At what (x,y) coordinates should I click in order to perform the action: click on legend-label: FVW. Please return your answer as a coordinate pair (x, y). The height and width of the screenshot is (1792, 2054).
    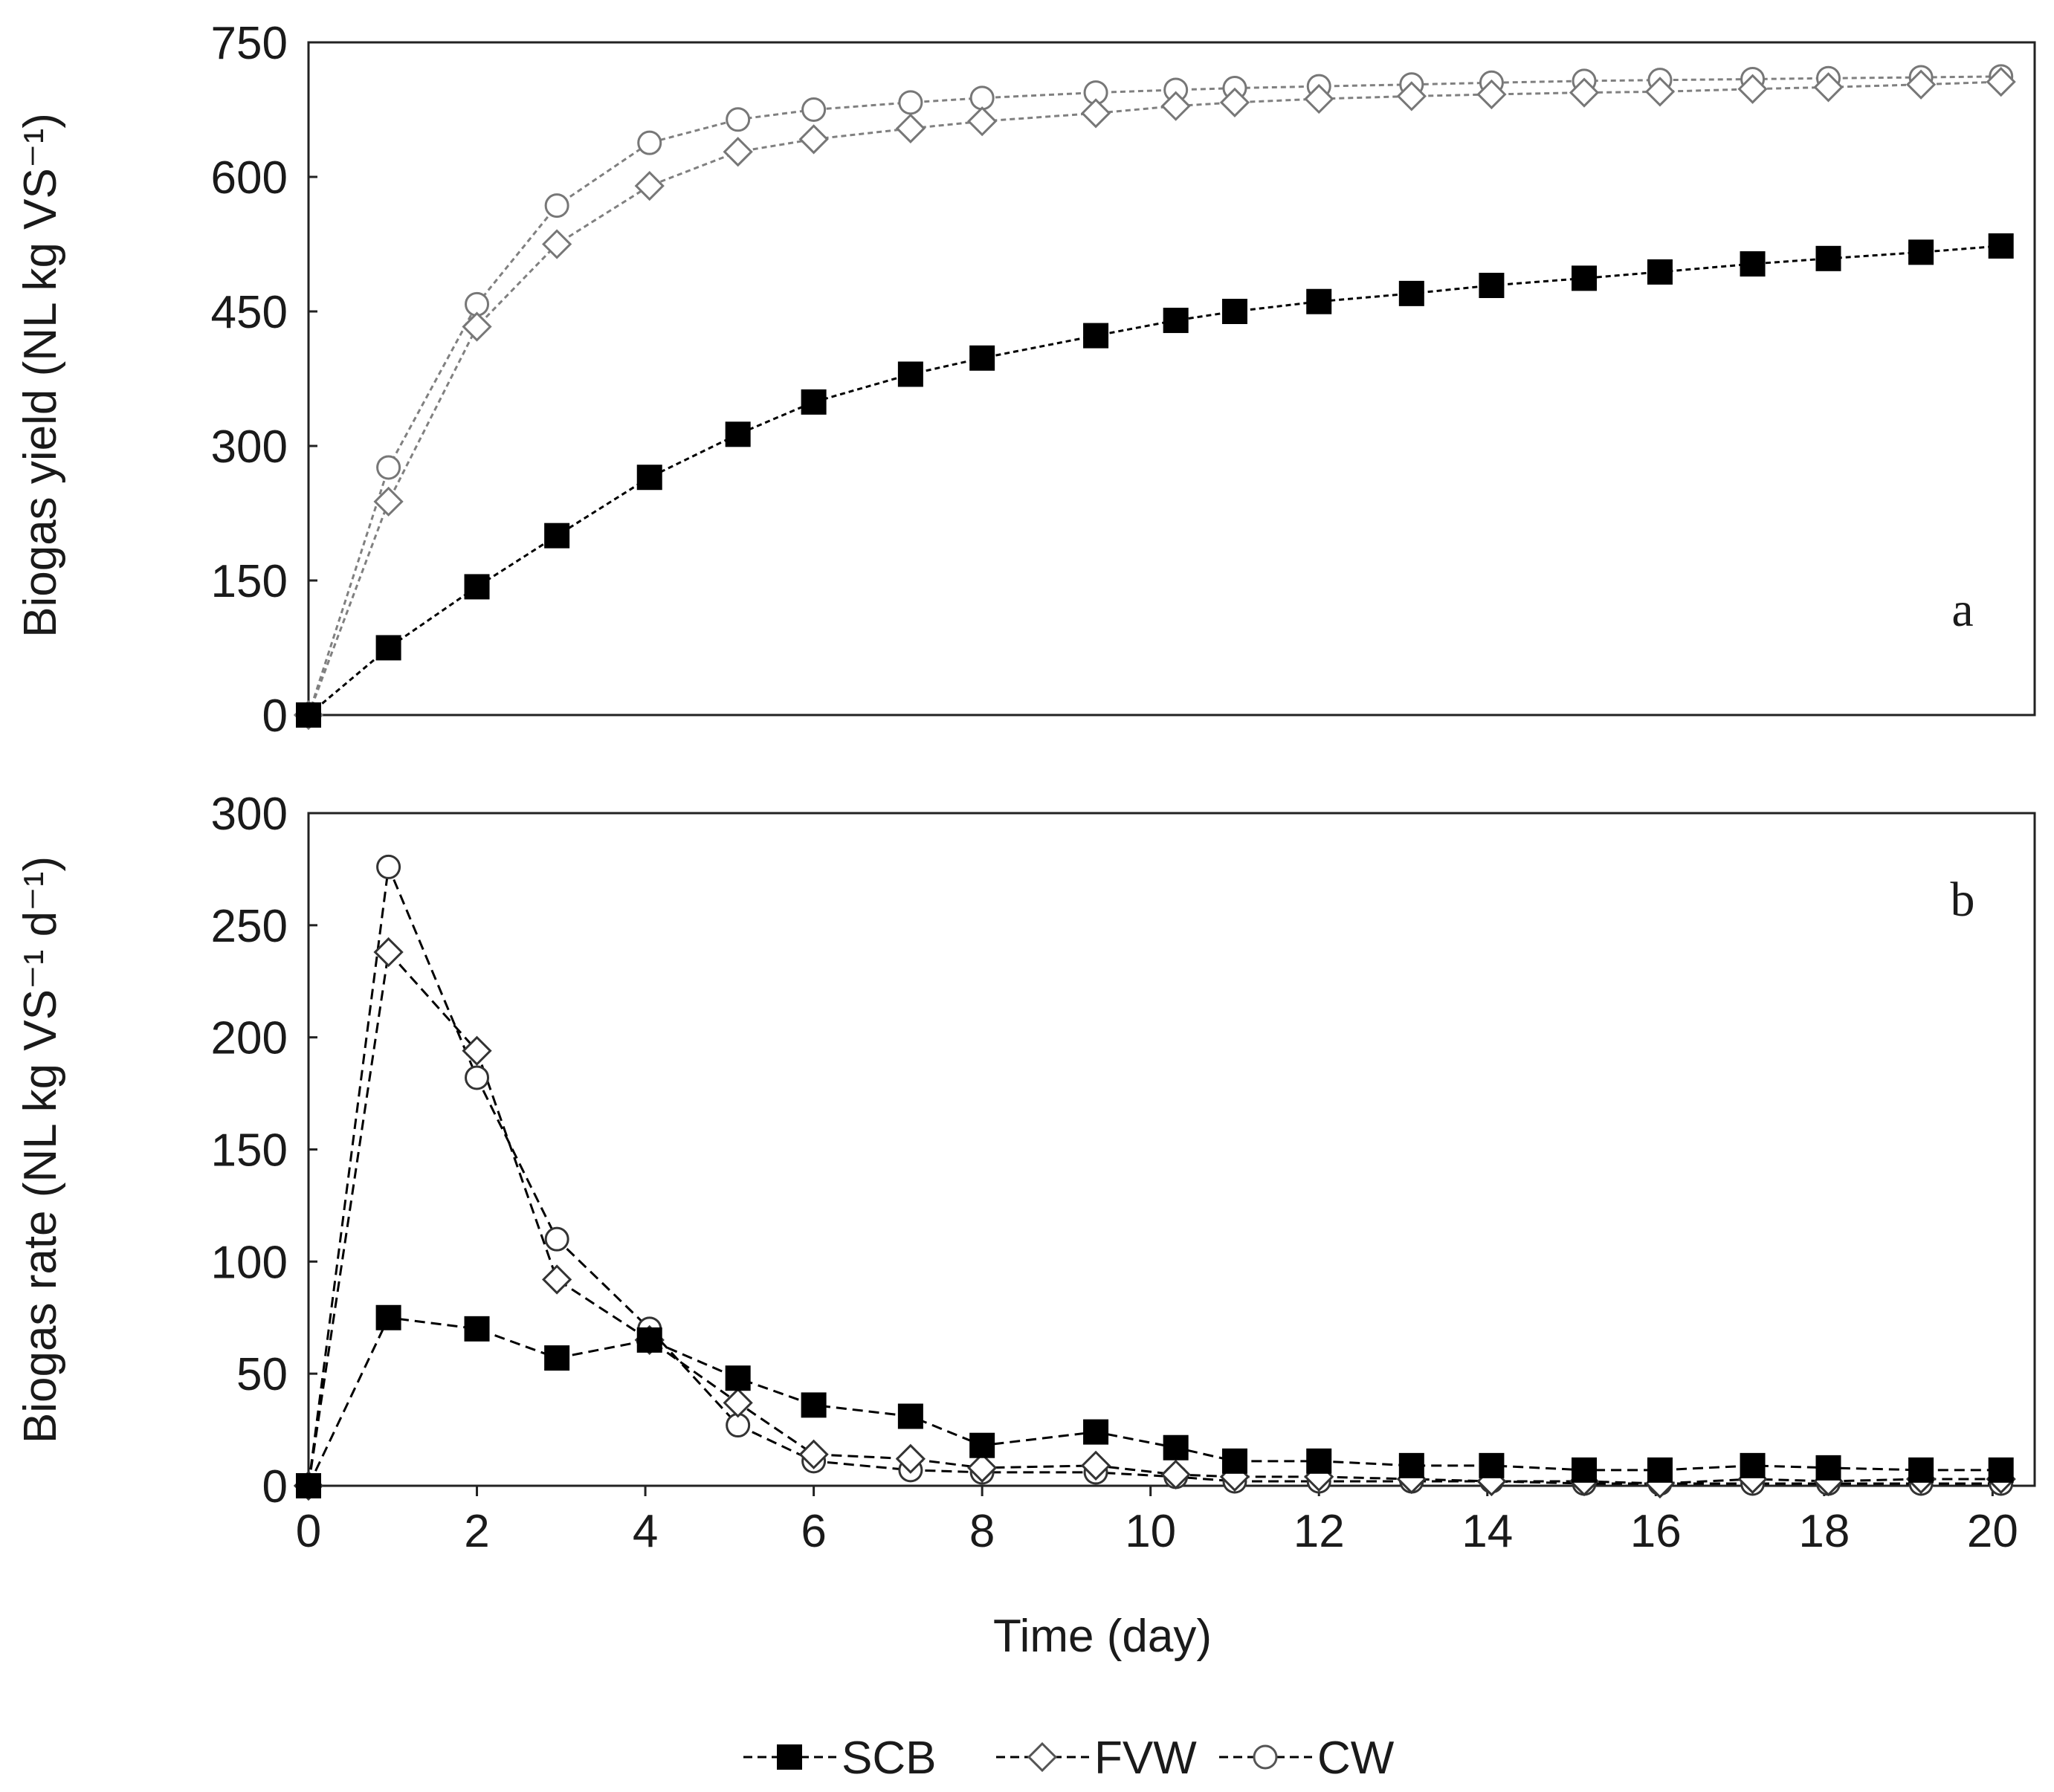
    Looking at the image, I should click on (1145, 1758).